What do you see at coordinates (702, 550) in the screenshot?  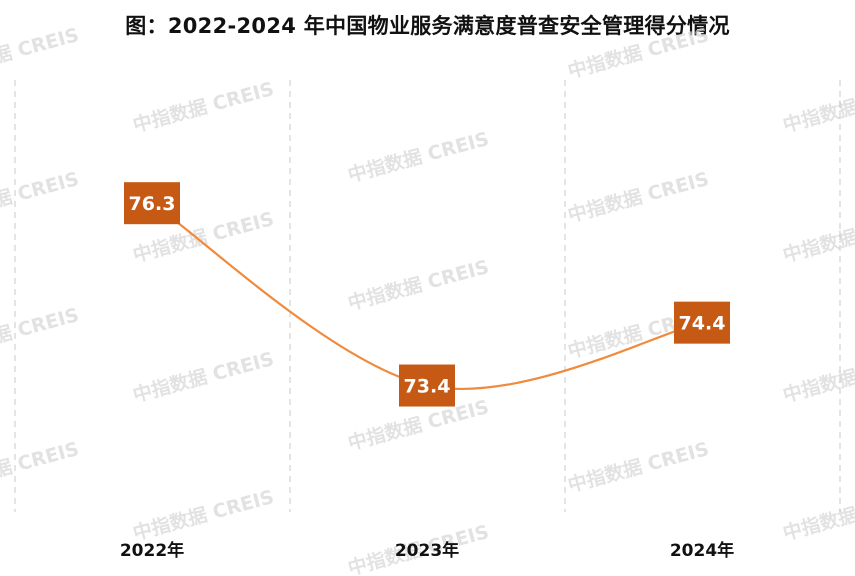 I see `category-label: 2024年` at bounding box center [702, 550].